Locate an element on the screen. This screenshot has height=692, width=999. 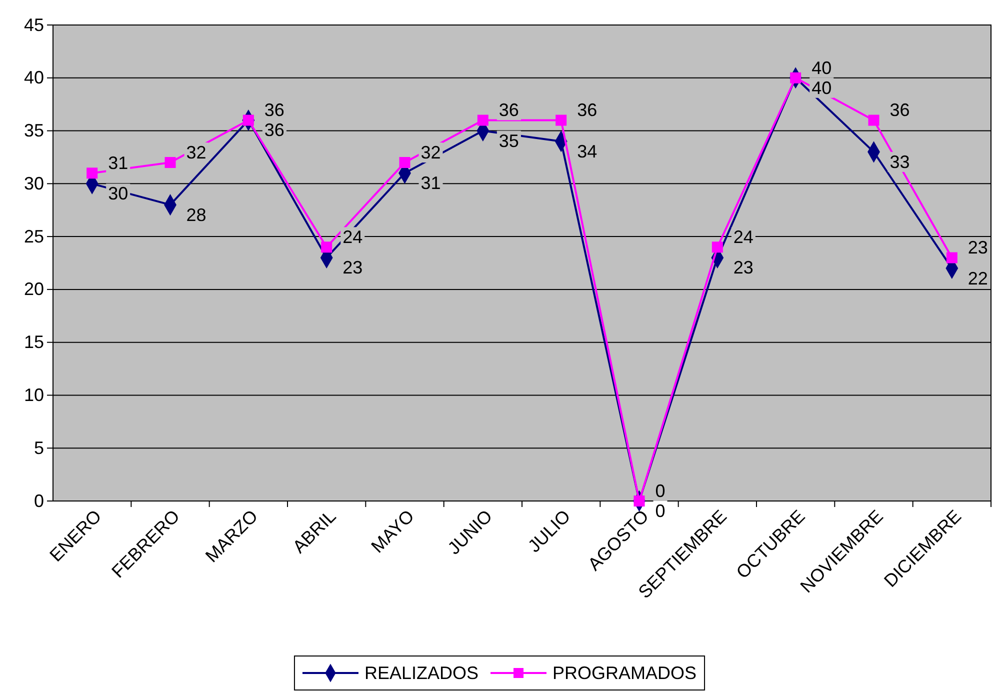
legend-label: REALIZADOS is located at coordinates (421, 673).